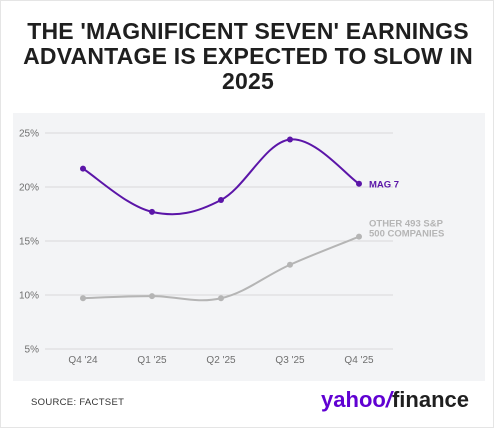 This screenshot has height=430, width=496. Describe the element at coordinates (29, 242) in the screenshot. I see `y-tick-label: 15%` at that location.